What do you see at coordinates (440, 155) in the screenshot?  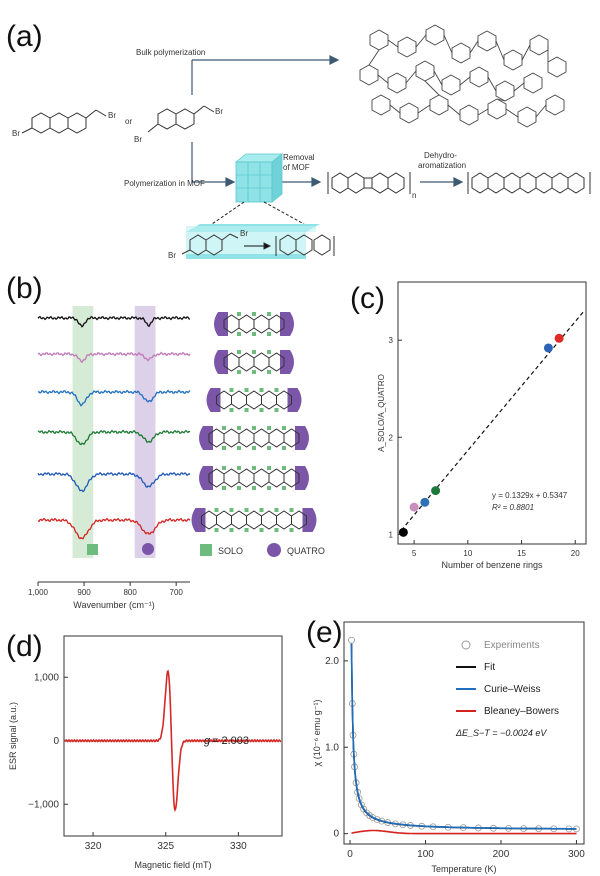 I see `dehydro-label-1: Dehydro-` at bounding box center [440, 155].